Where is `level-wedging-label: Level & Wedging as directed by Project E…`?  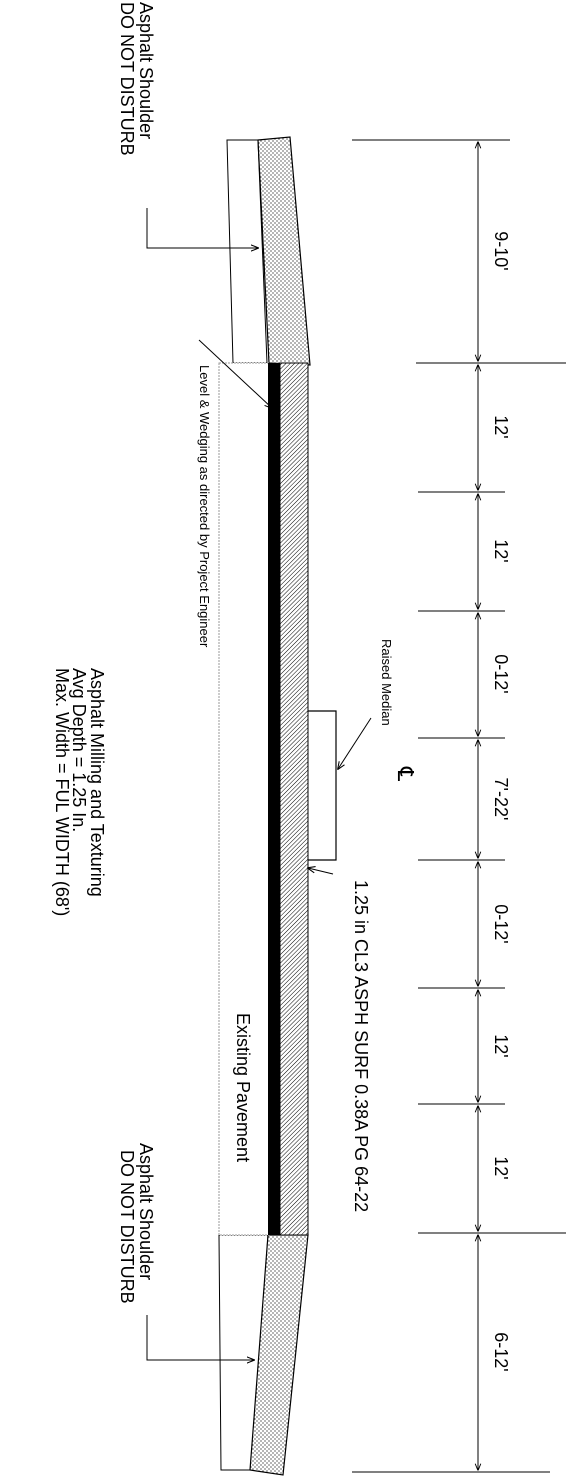
level-wedging-label: Level & Wedging as directed by Project E… is located at coordinates (204, 506).